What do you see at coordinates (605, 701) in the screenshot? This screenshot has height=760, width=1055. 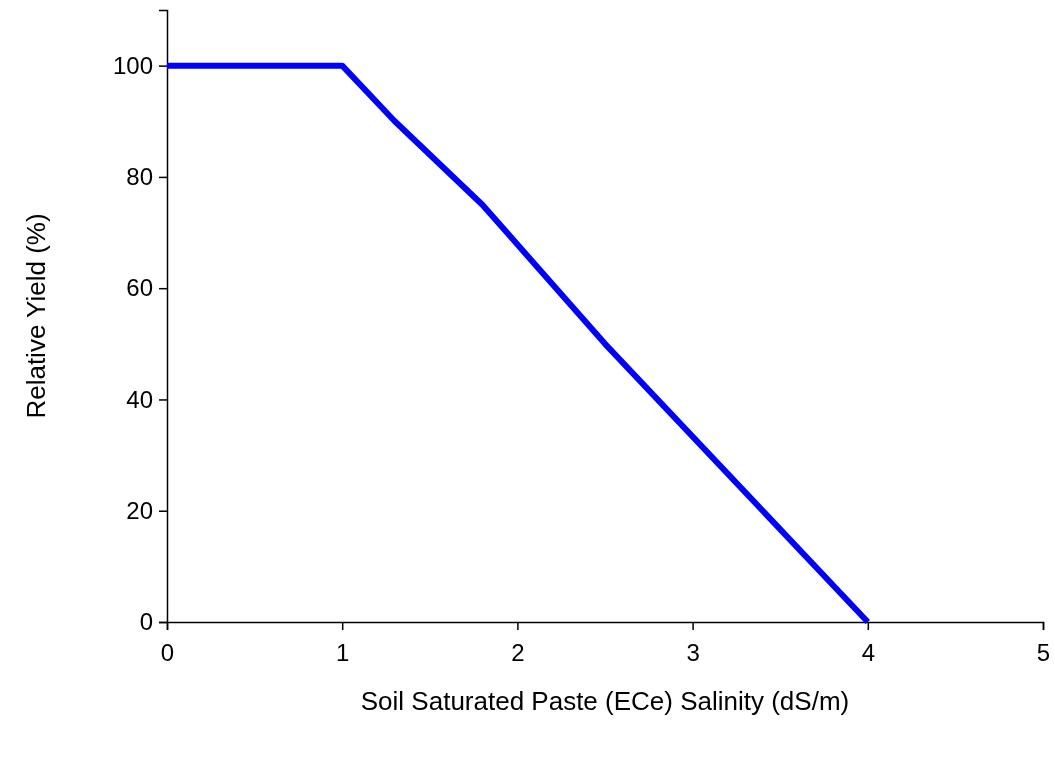 I see `x-axis-title: Soil Saturated Paste (ECe) Salinity (dS/m)` at bounding box center [605, 701].